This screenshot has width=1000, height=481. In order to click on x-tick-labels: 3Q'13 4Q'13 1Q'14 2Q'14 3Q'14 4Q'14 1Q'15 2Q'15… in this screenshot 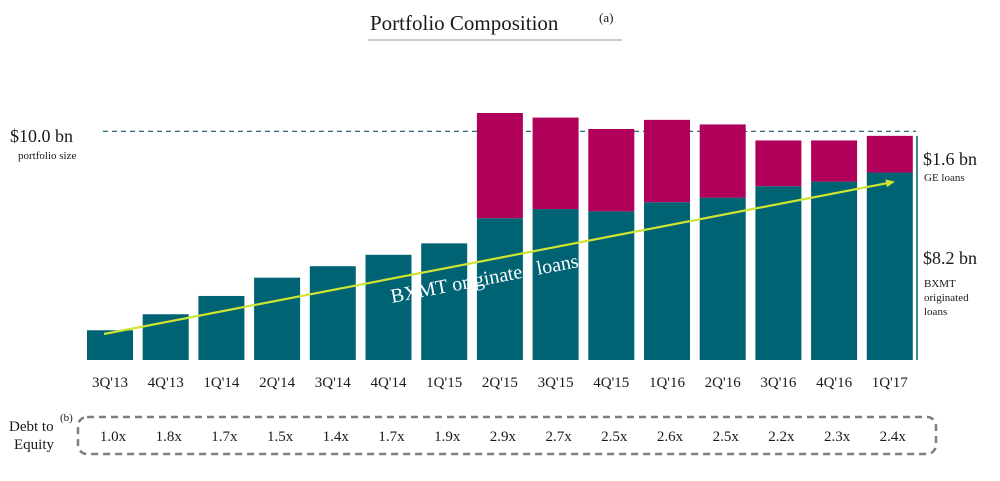, I will do `click(500, 383)`.